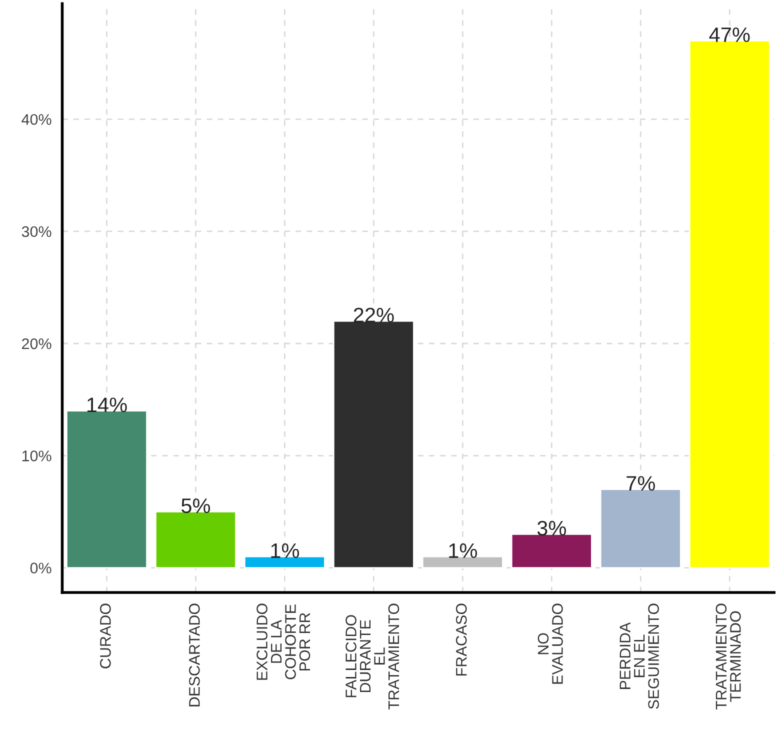 The width and height of the screenshot is (778, 736). Describe the element at coordinates (728, 657) in the screenshot. I see `x-tick-label: TRATAMIENTO TERMINADO` at that location.